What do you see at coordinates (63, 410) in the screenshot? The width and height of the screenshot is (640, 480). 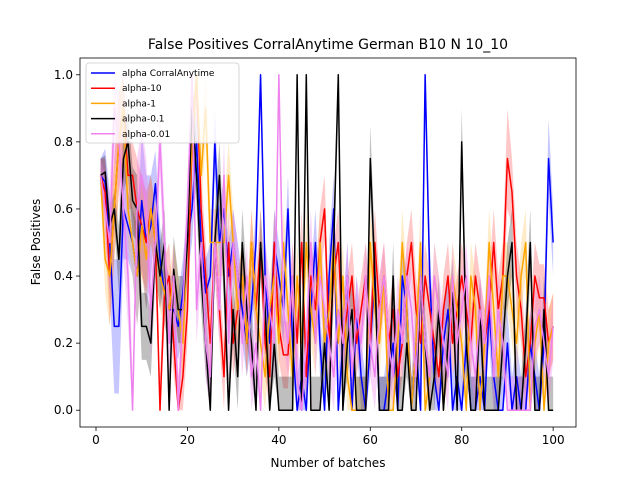 I see `y-tick-label: 0.0` at bounding box center [63, 410].